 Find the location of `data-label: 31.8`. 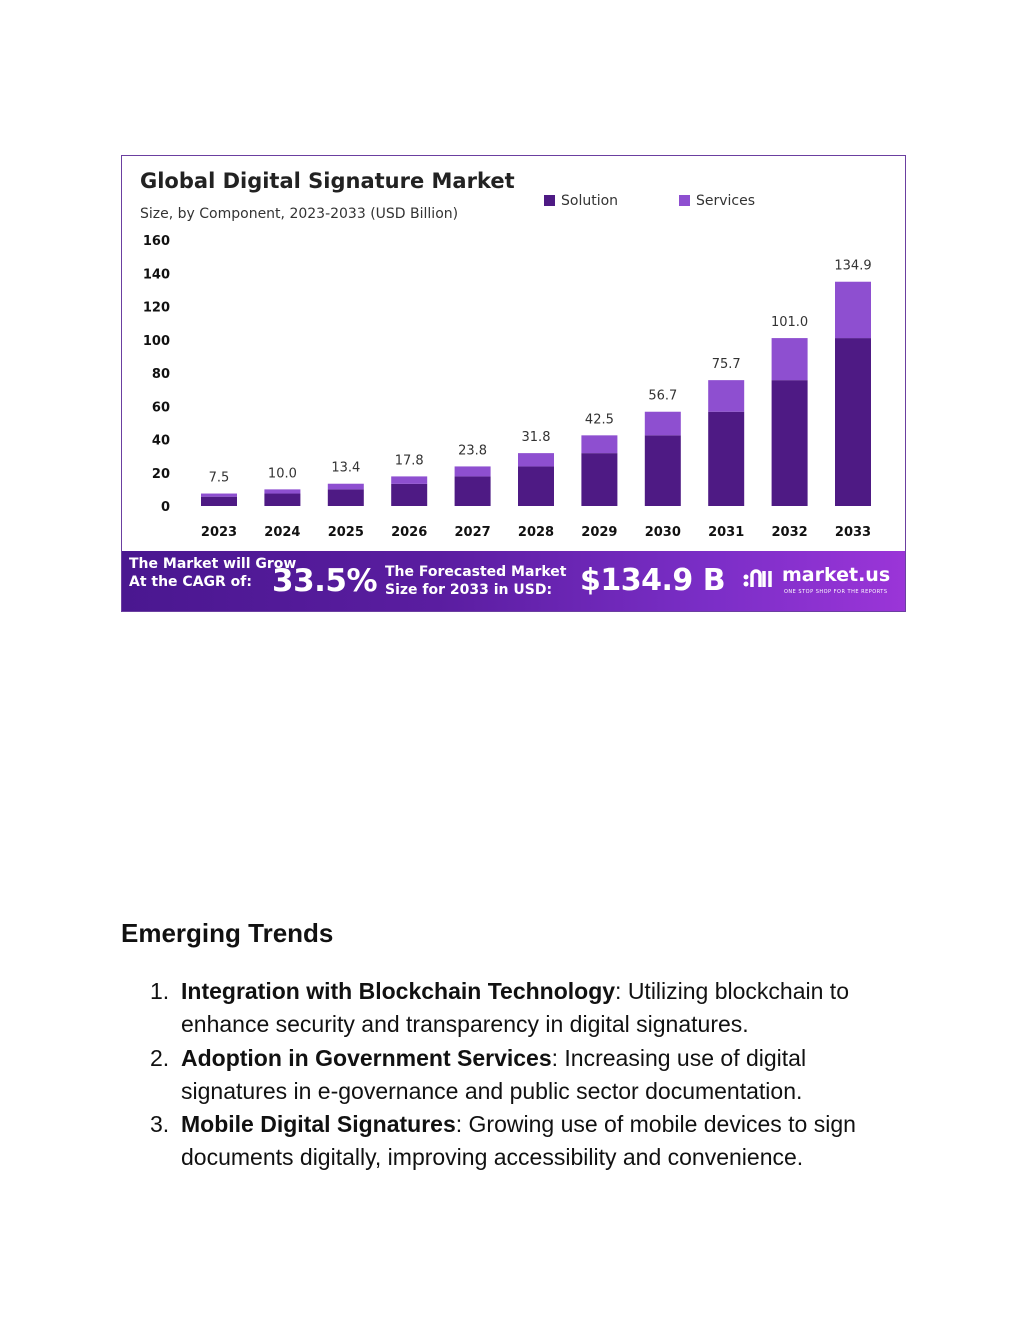

data-label: 31.8 is located at coordinates (536, 437).